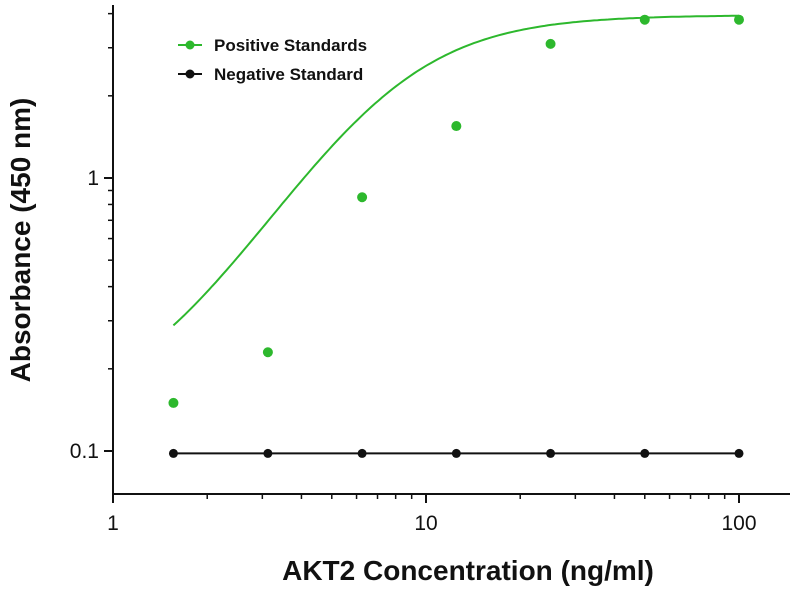  What do you see at coordinates (738, 523) in the screenshot?
I see `x-tick-label: 100` at bounding box center [738, 523].